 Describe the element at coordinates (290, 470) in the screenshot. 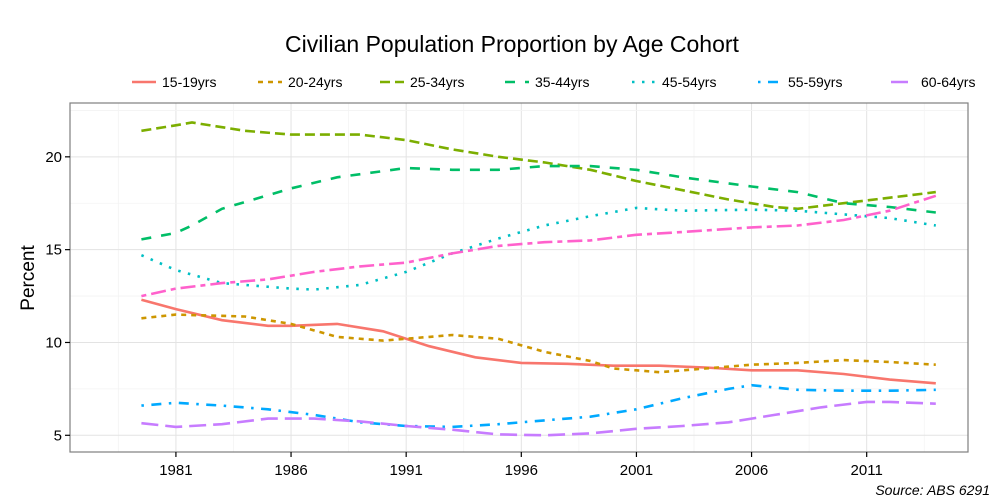

I see `x-tick-label: 1986` at that location.